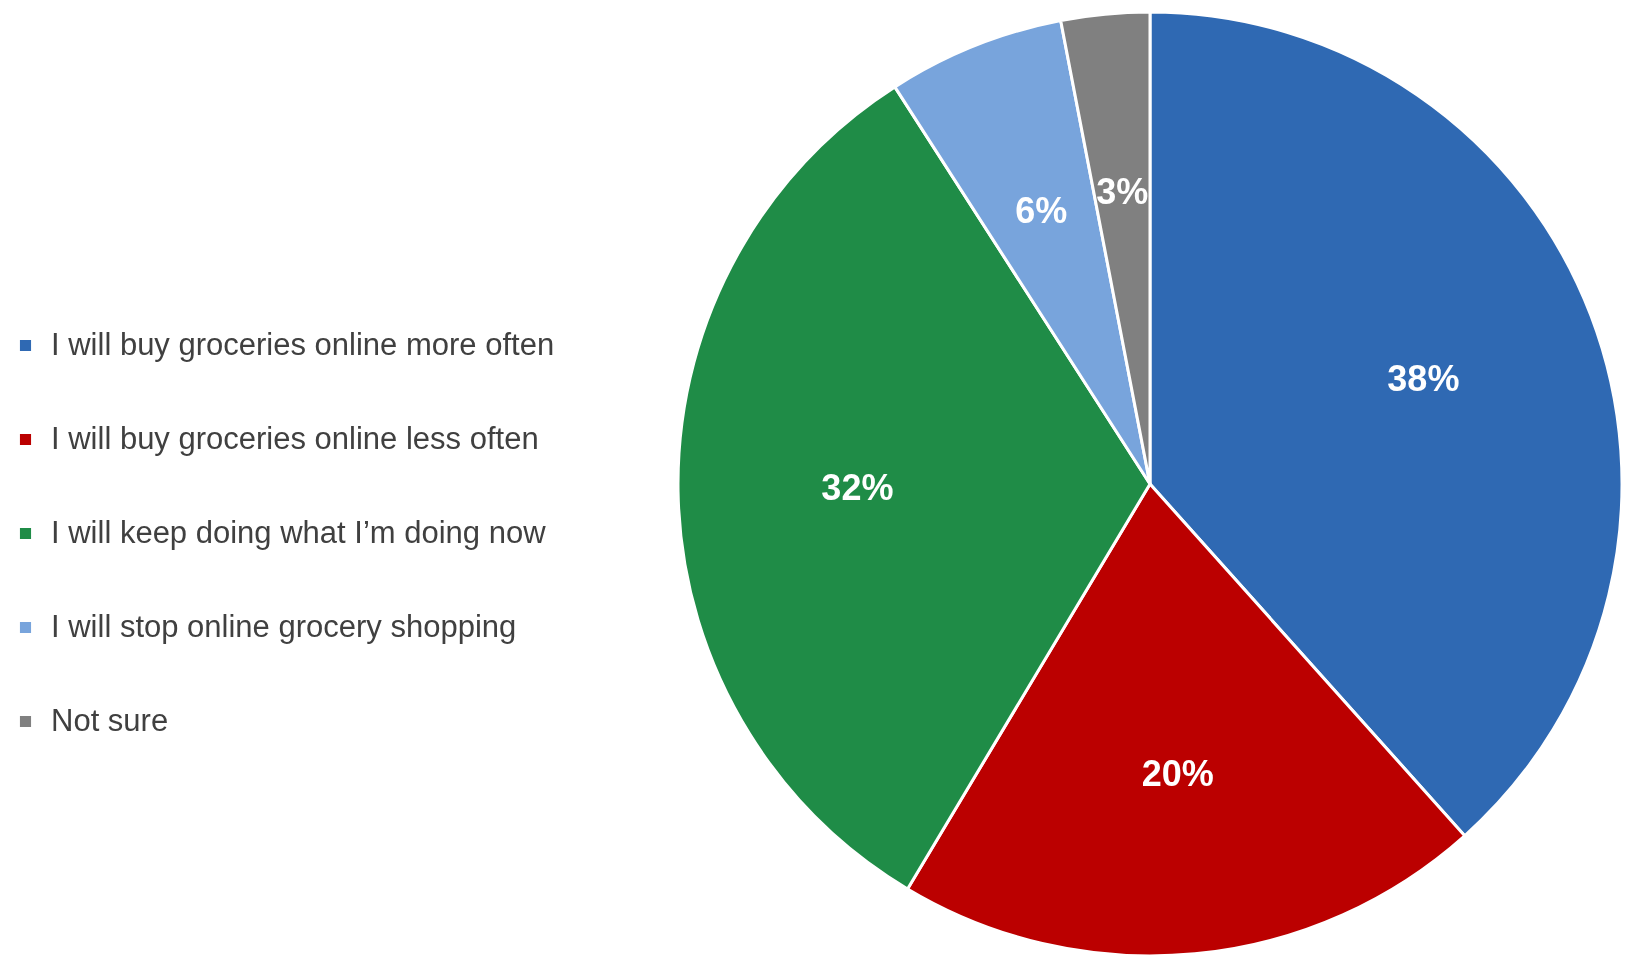 The width and height of the screenshot is (1635, 971). What do you see at coordinates (110, 720) in the screenshot?
I see `legend-label: Not sure` at bounding box center [110, 720].